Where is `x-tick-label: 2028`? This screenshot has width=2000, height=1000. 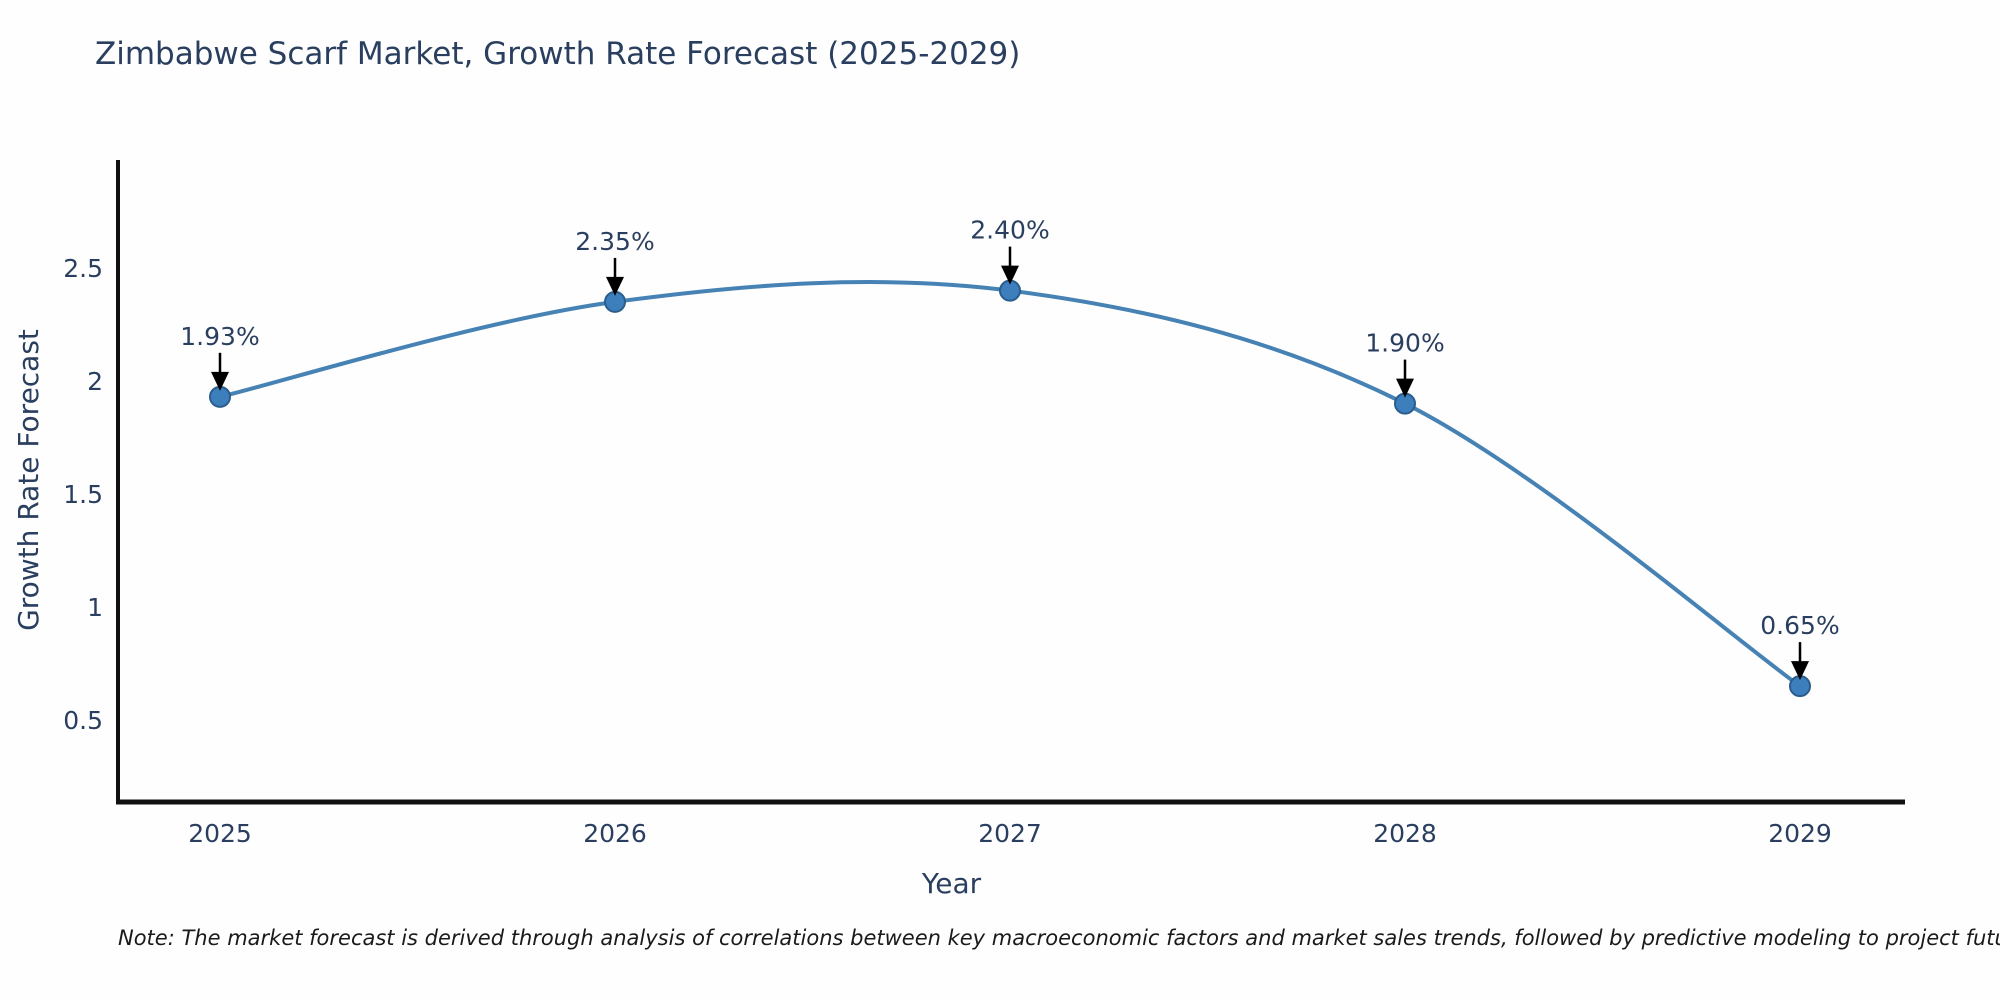 x-tick-label: 2028 is located at coordinates (1405, 833).